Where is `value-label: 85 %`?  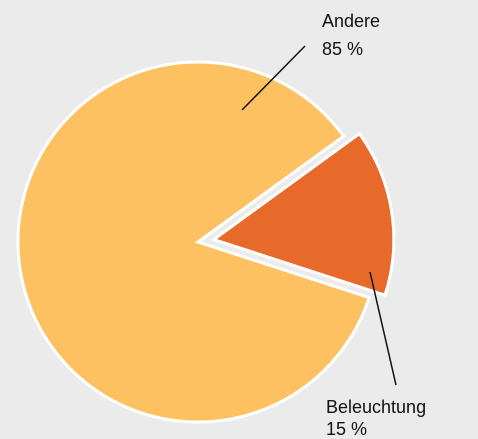 value-label: 85 % is located at coordinates (342, 49).